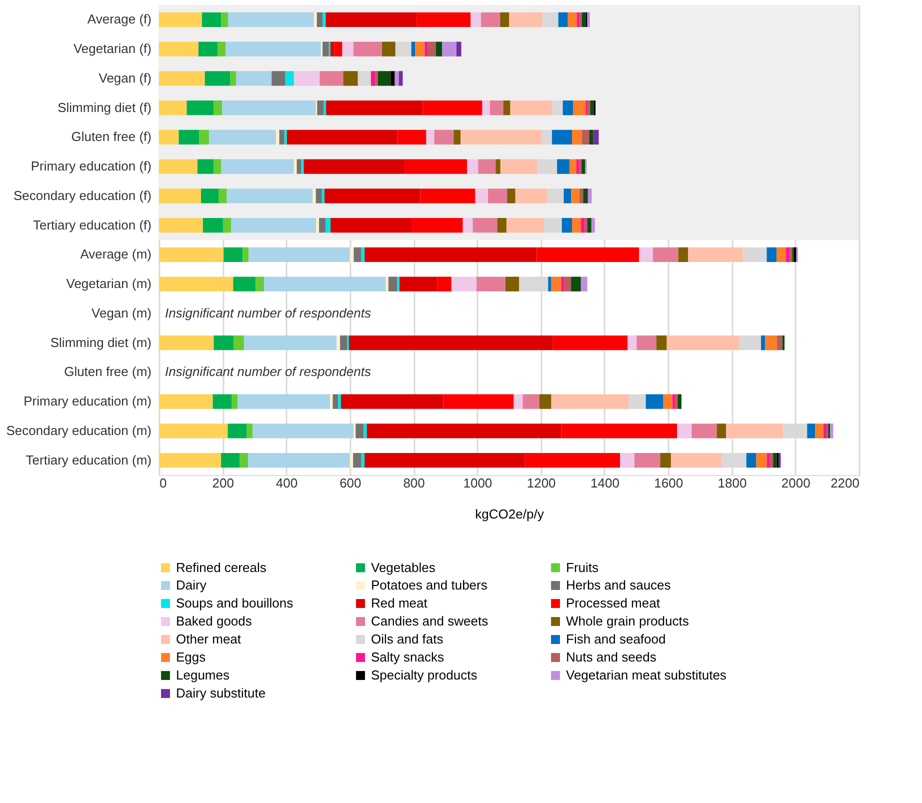 This screenshot has width=922, height=803. What do you see at coordinates (223, 483) in the screenshot?
I see `x-tick-label: 200` at bounding box center [223, 483].